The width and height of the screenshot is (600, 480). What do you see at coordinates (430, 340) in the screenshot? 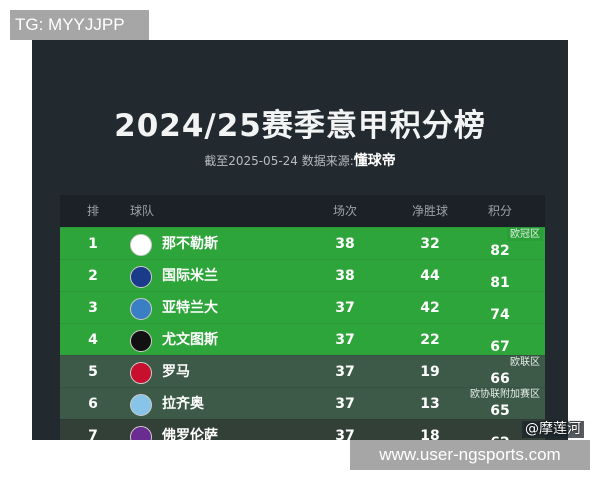
I see `goal-difference: 22` at bounding box center [430, 340].